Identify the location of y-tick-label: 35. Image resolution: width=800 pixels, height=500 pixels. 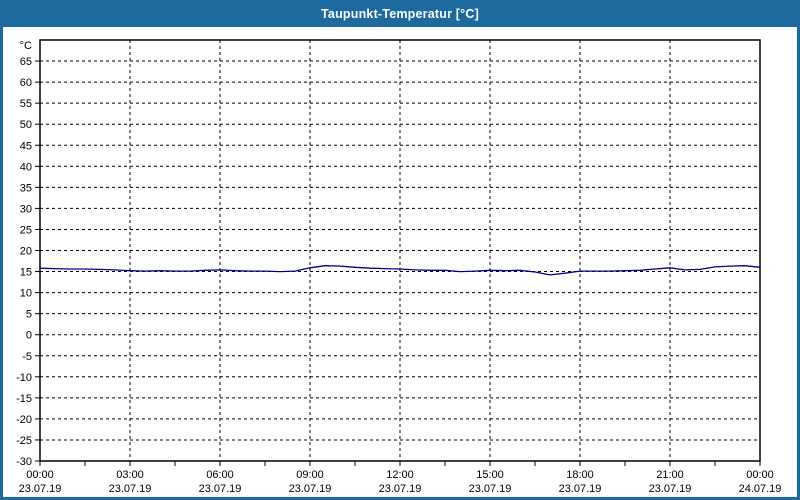
(26, 188).